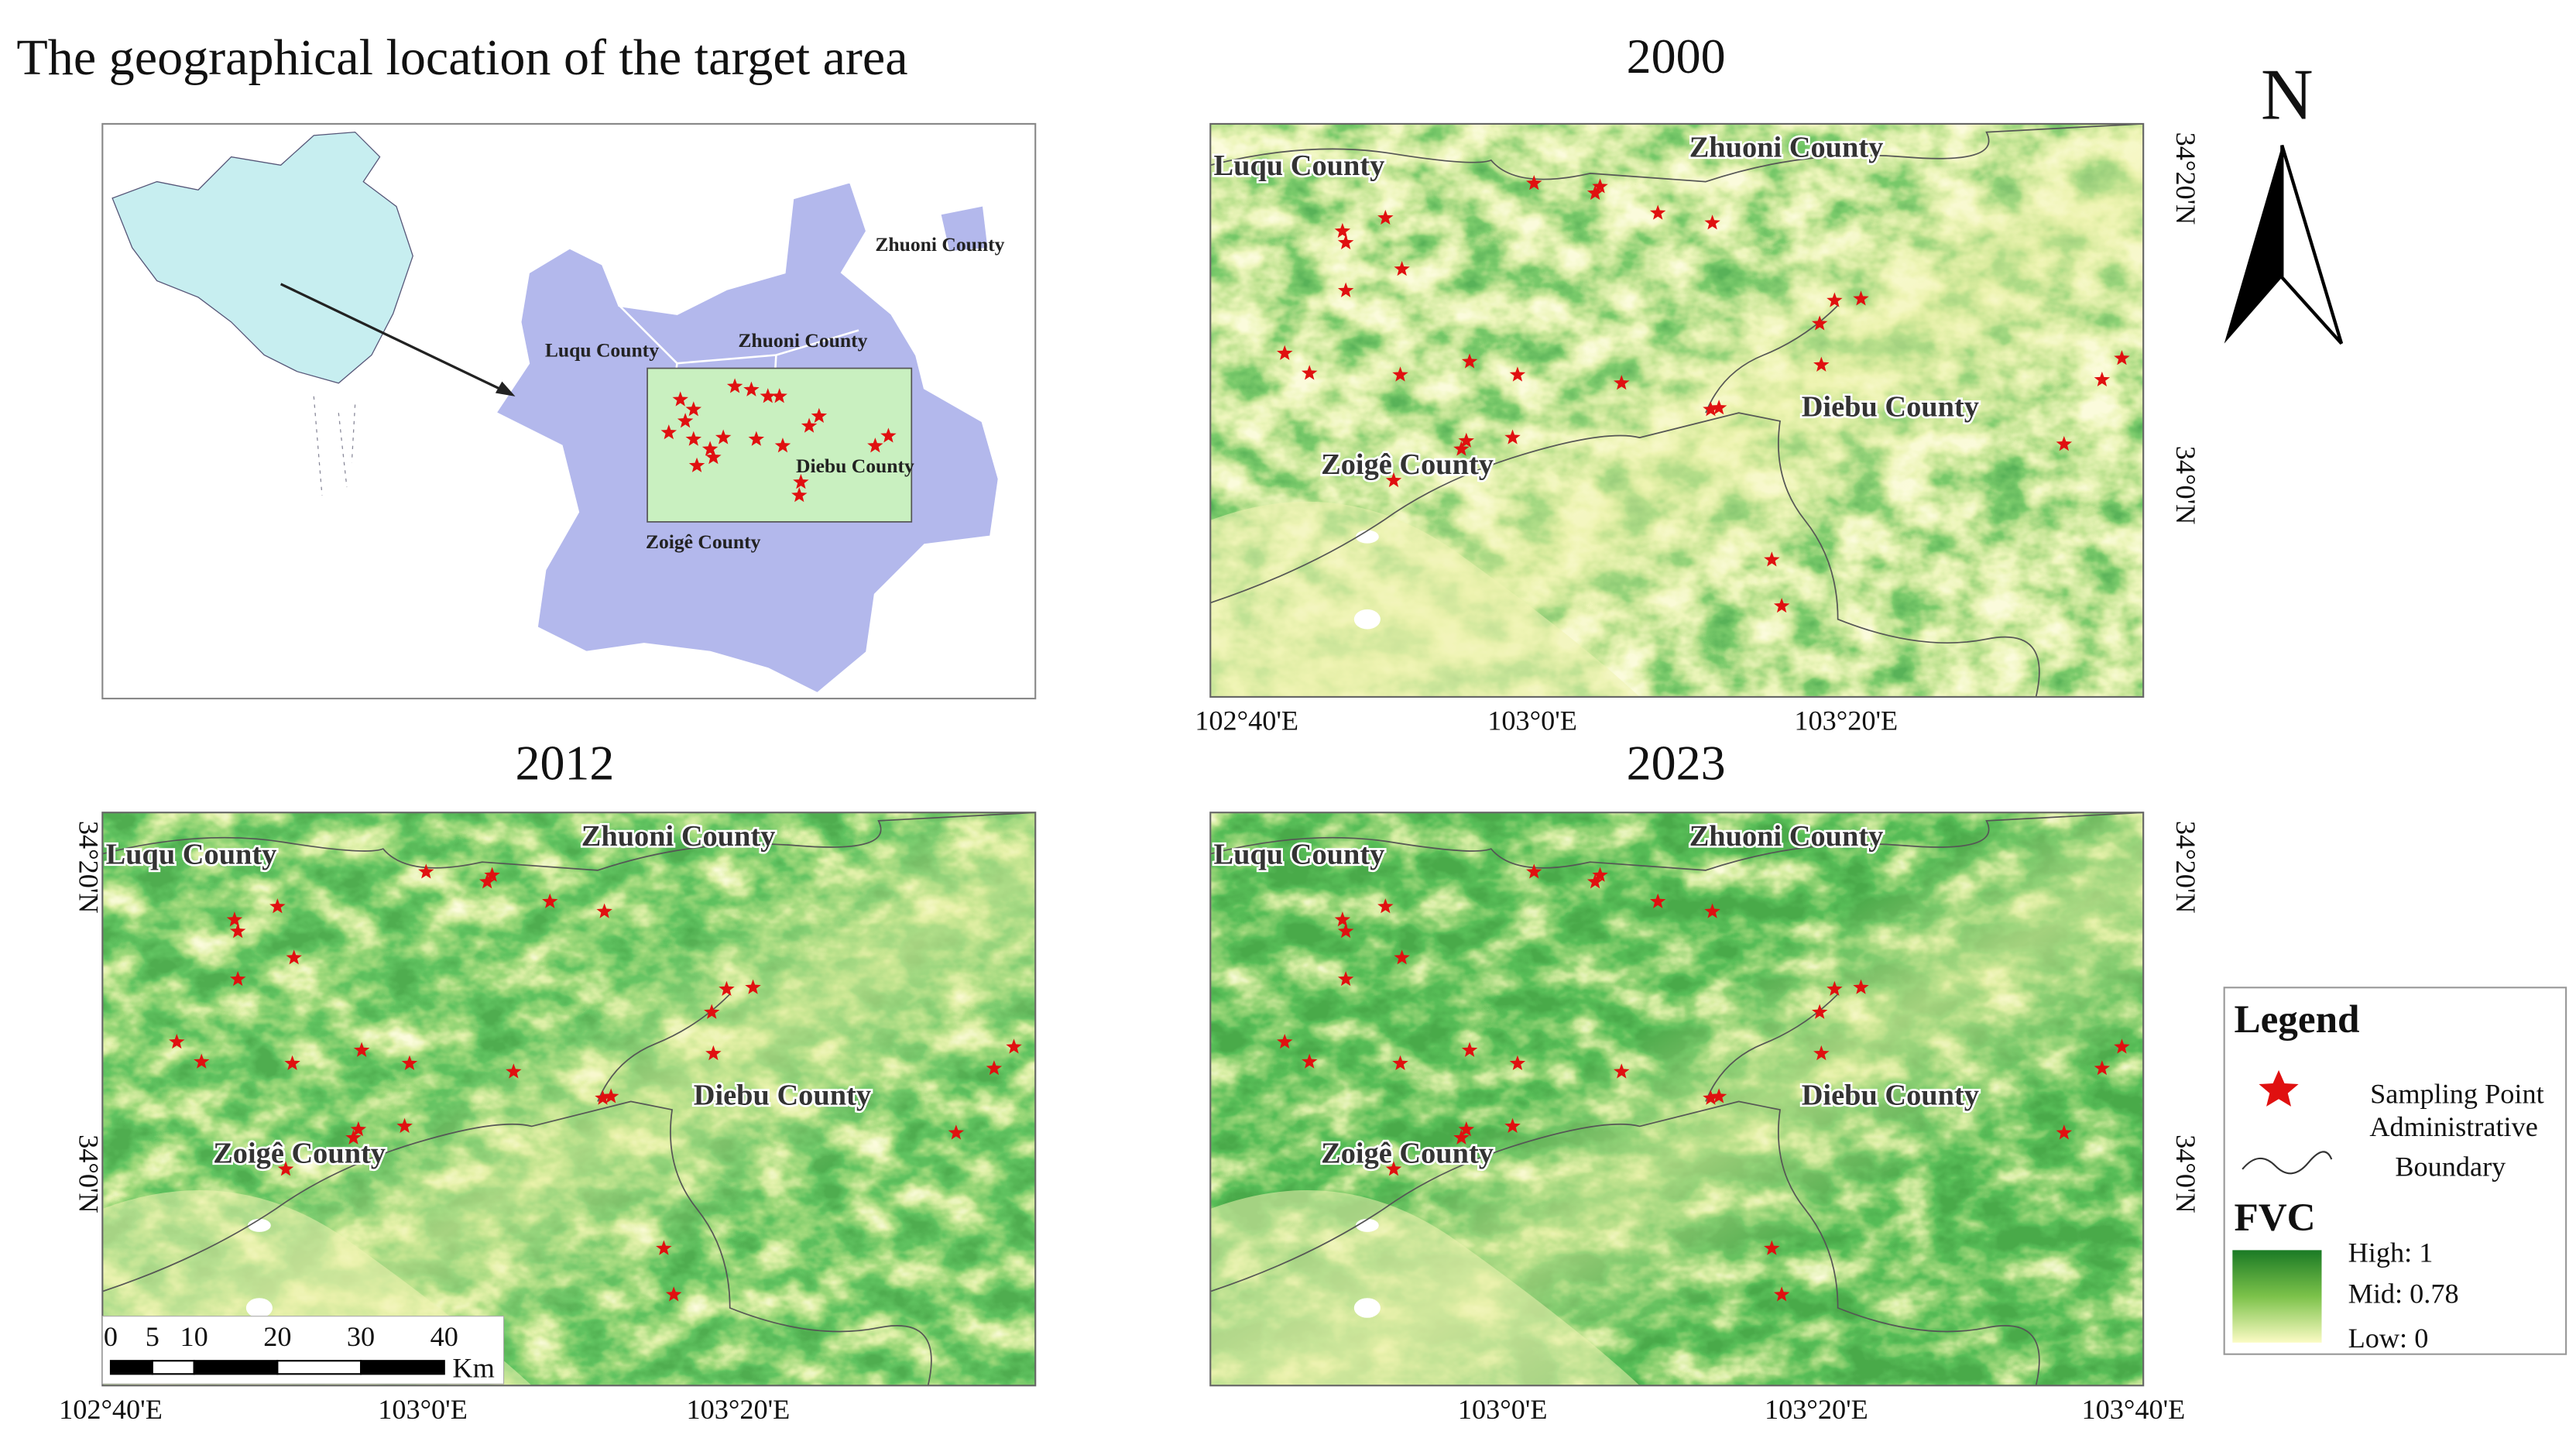 The height and width of the screenshot is (1445, 2576). Describe the element at coordinates (2296, 1019) in the screenshot. I see `legend-title: Legend` at that location.